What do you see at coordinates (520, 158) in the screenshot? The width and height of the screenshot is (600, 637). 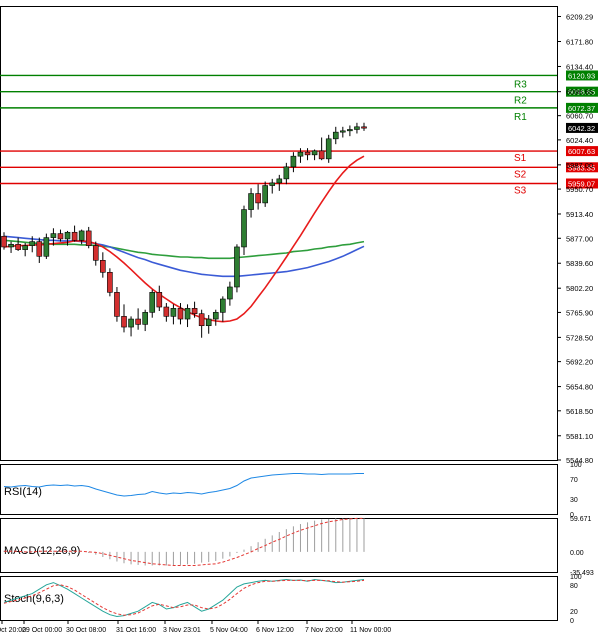 I see `level-name-s1: S1` at bounding box center [520, 158].